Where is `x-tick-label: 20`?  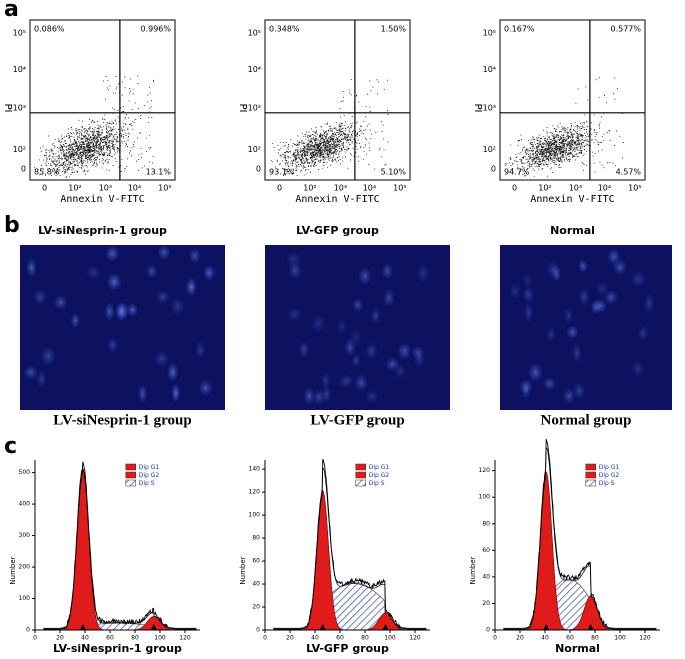 x-tick-label: 20 is located at coordinates (290, 638).